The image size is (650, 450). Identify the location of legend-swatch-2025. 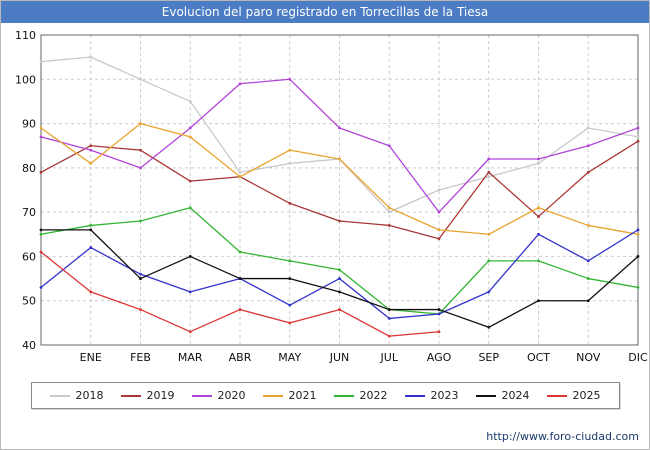
(556, 395).